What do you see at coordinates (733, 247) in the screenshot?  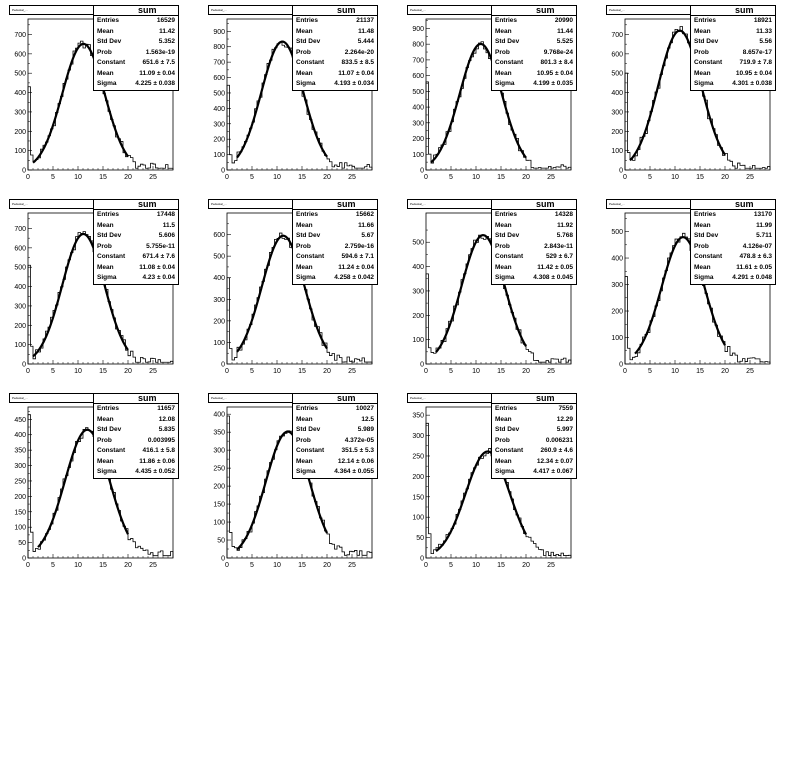 I see `stats-row: Prob 4.126e-07` at bounding box center [733, 247].